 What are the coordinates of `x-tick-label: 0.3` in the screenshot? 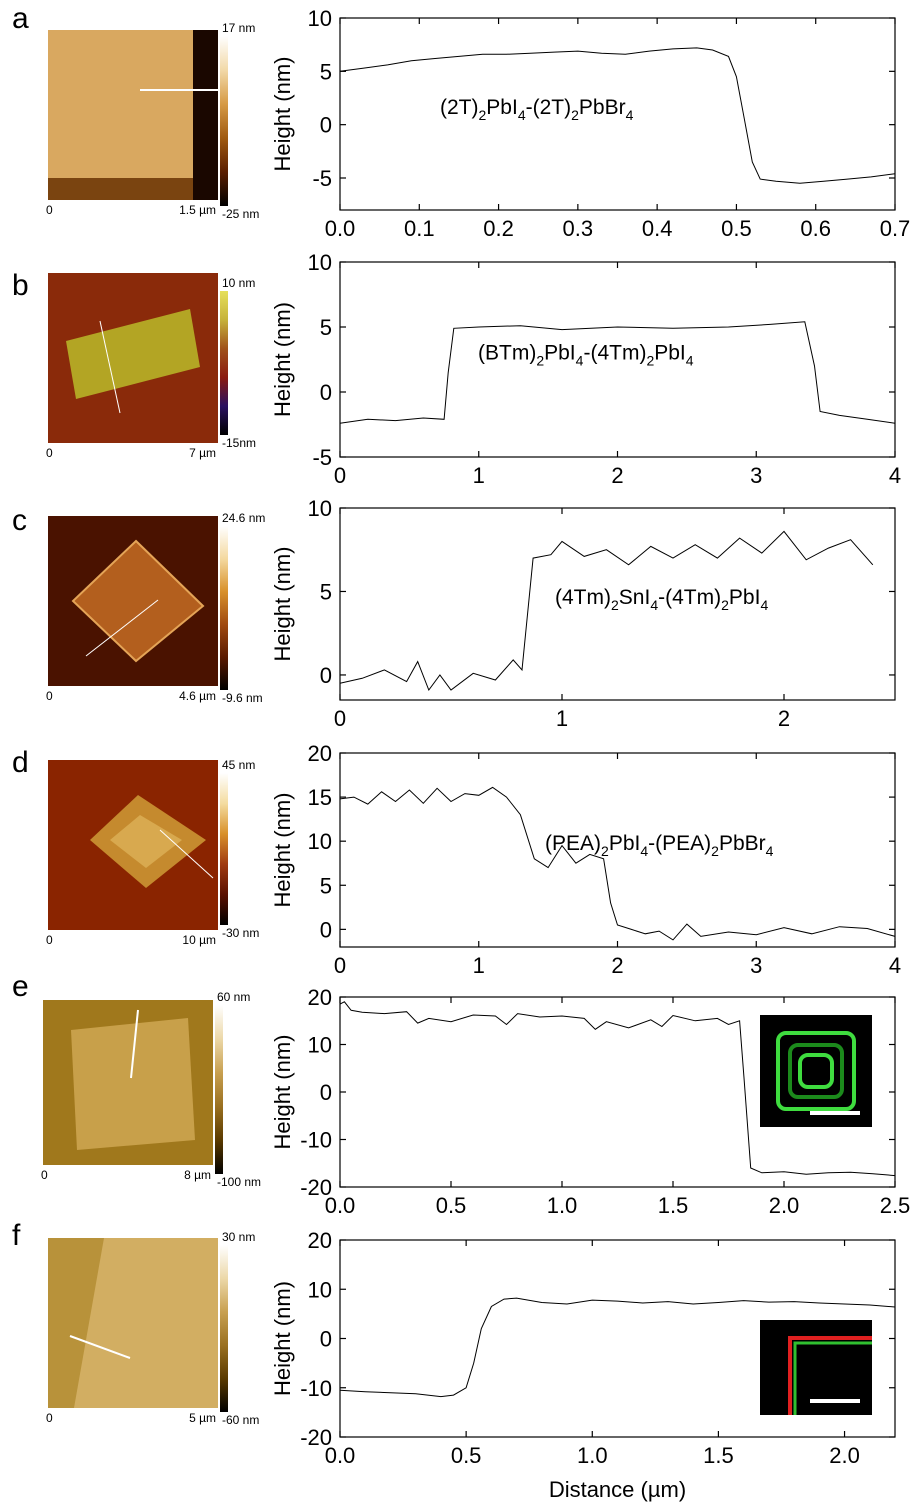 It's located at (578, 228).